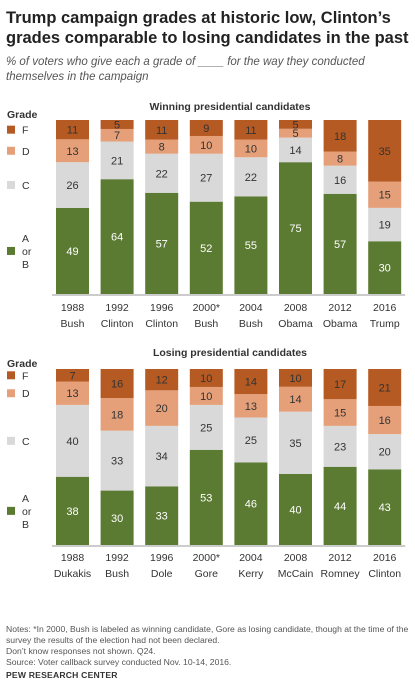  What do you see at coordinates (62, 675) in the screenshot?
I see `org-name: PEW RESEARCH CENTER` at bounding box center [62, 675].